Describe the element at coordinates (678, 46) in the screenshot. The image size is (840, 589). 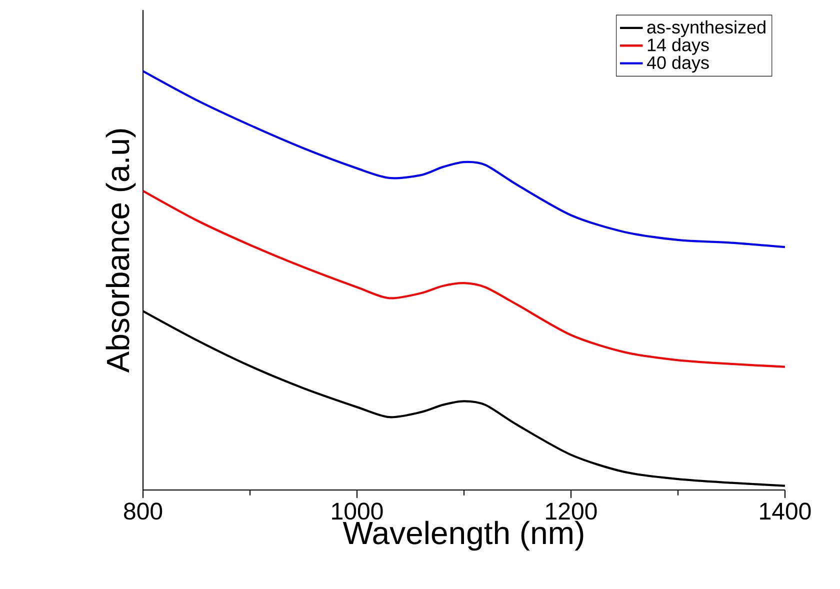
I see `legend-label: 14 days` at that location.